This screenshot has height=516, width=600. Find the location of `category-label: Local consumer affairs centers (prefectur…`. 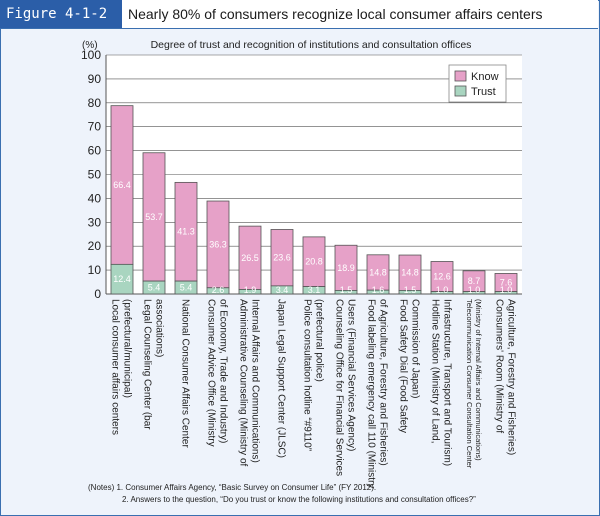

category-label: Local consumer affairs centers (prefectur… is located at coordinates (121, 367).